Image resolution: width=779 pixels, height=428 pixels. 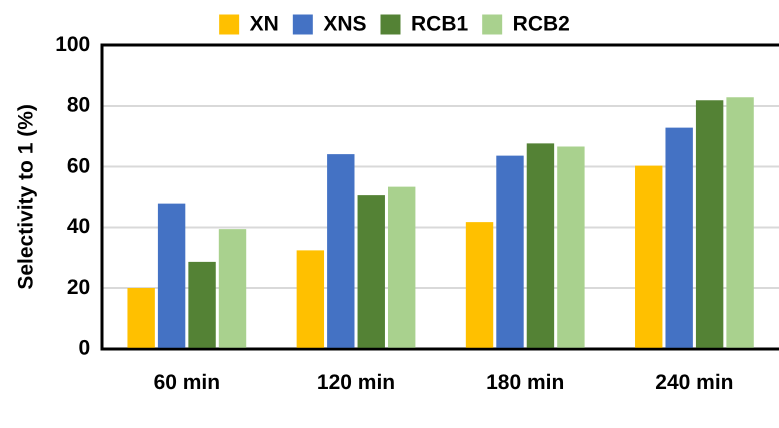 What do you see at coordinates (78, 226) in the screenshot?
I see `y-tick-label: 40` at bounding box center [78, 226].